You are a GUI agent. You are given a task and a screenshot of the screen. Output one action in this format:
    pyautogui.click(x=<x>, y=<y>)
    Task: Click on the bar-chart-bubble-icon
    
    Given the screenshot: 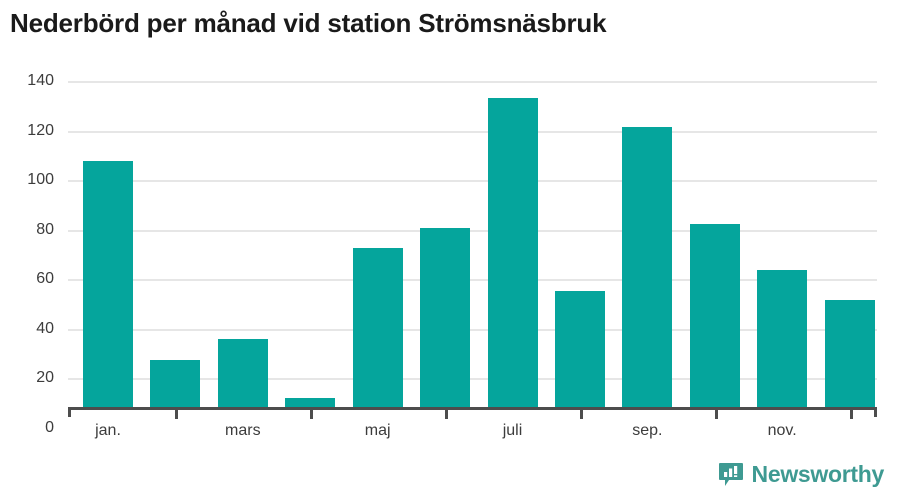 What is the action you would take?
    pyautogui.click(x=731, y=475)
    